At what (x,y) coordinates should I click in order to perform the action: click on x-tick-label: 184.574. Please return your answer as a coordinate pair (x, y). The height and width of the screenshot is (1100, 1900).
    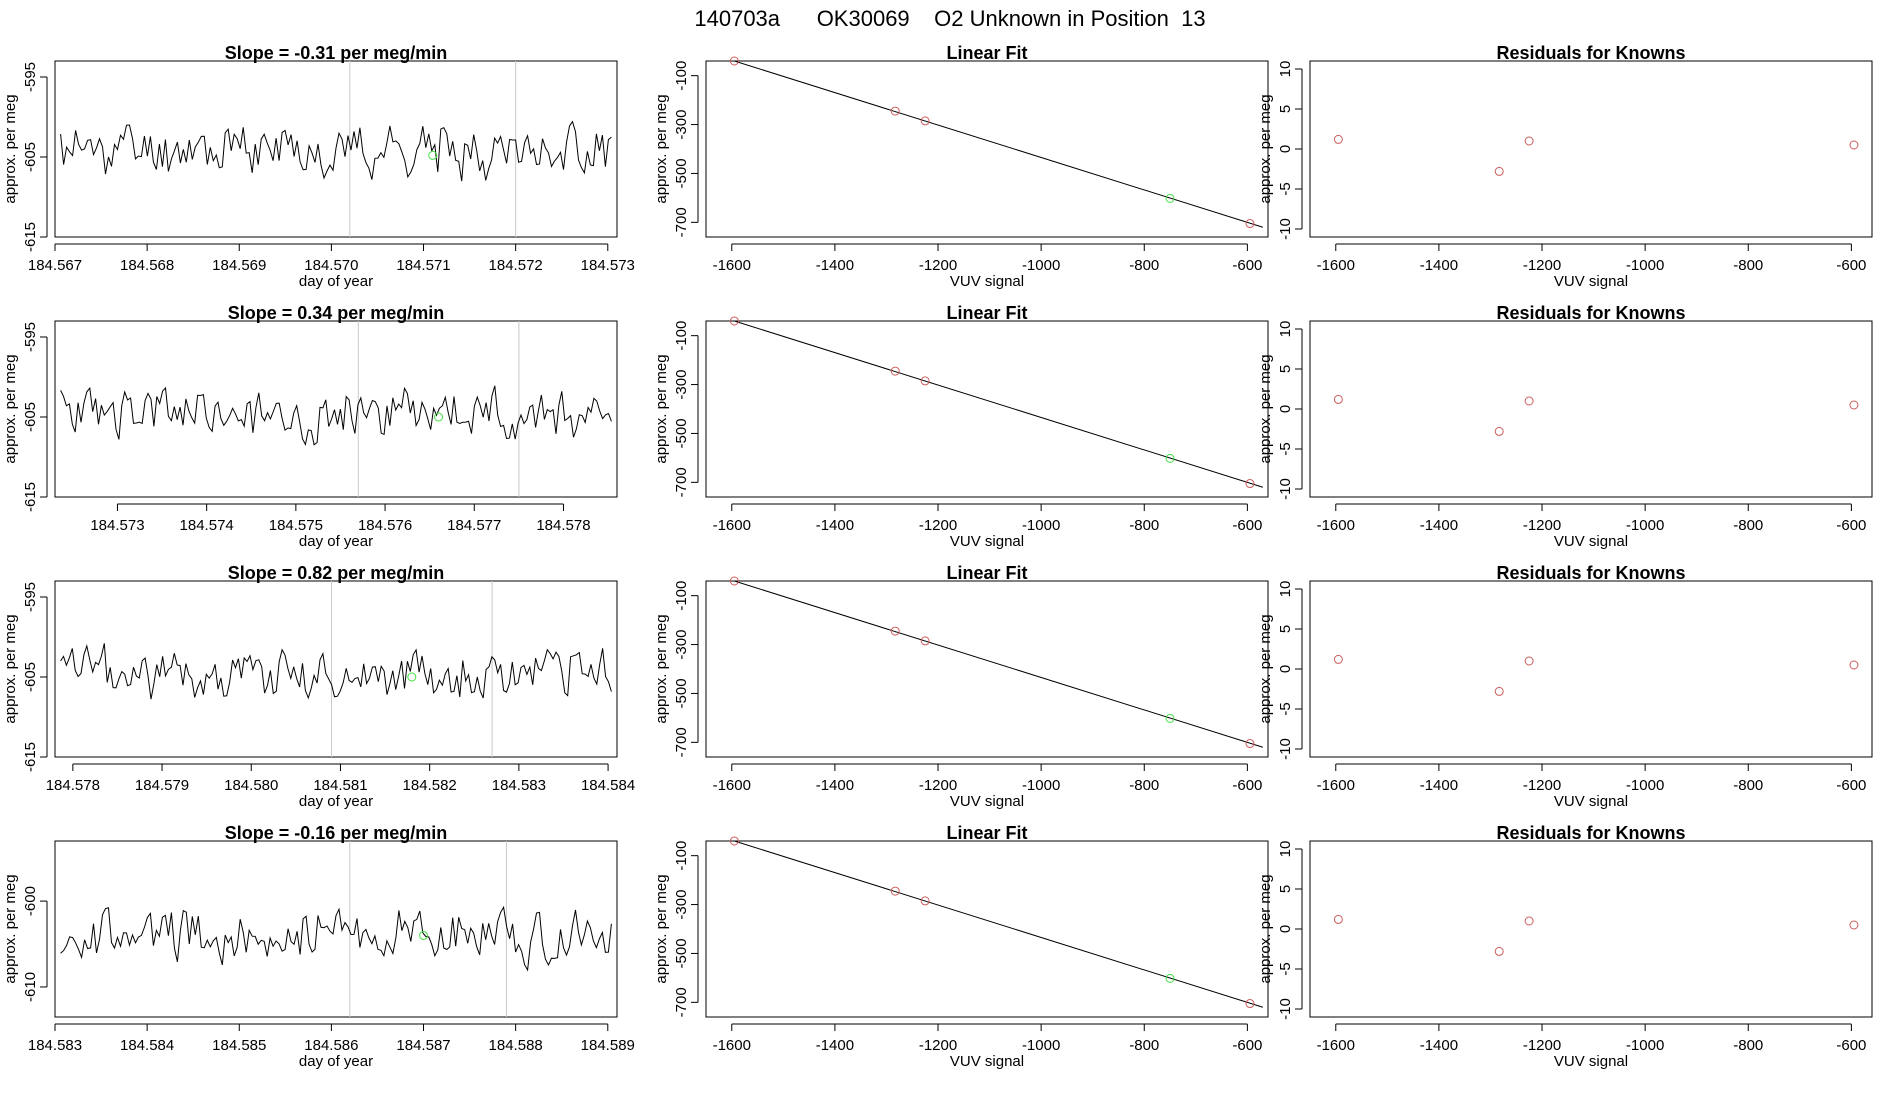
    Looking at the image, I should click on (207, 525).